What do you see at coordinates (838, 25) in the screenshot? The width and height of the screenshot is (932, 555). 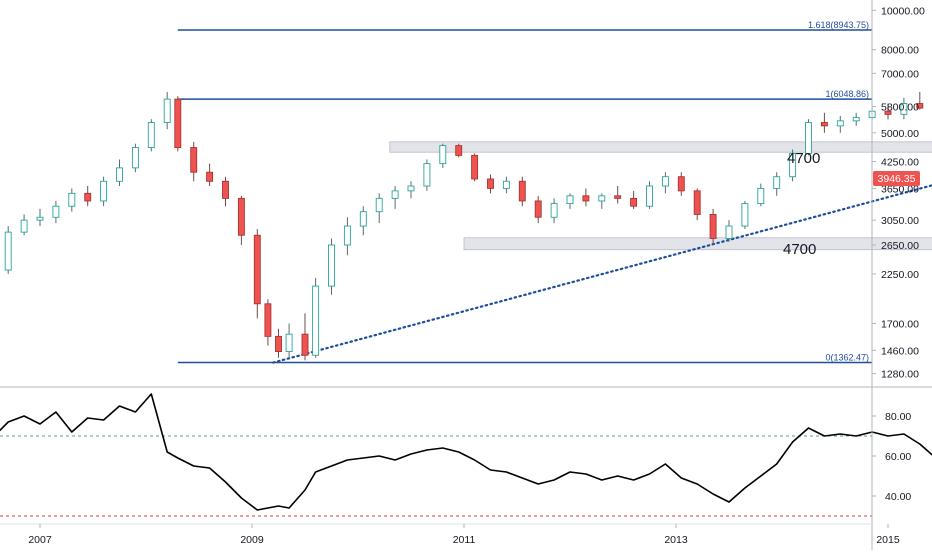 I see `fib-level-label: 1.618(8943.75)` at bounding box center [838, 25].